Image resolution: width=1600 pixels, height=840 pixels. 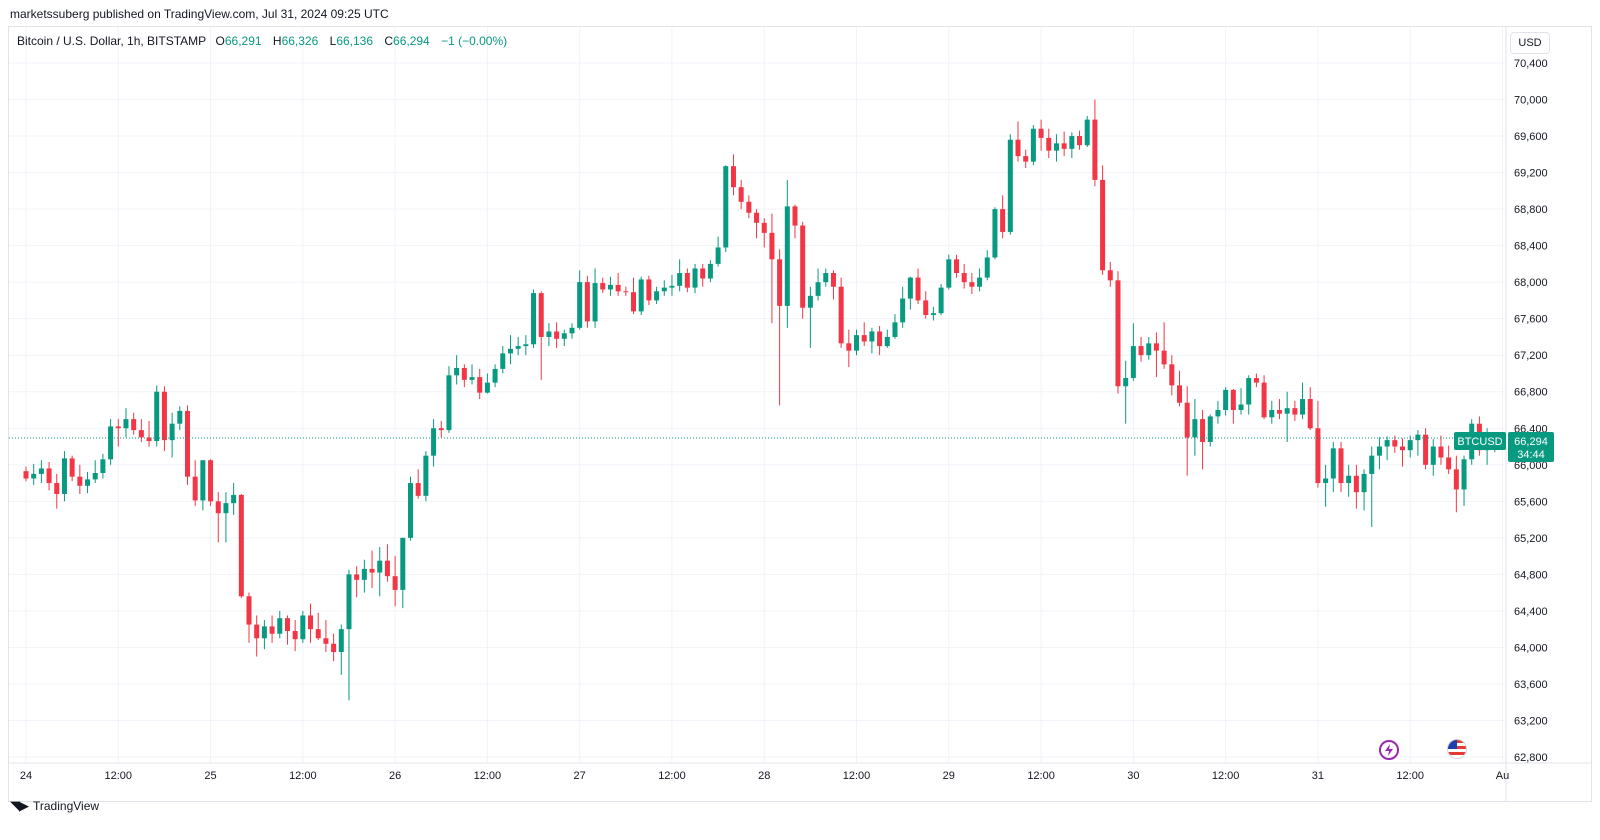 I want to click on tradingview-logo: ◥▶ TradingView, so click(x=54, y=806).